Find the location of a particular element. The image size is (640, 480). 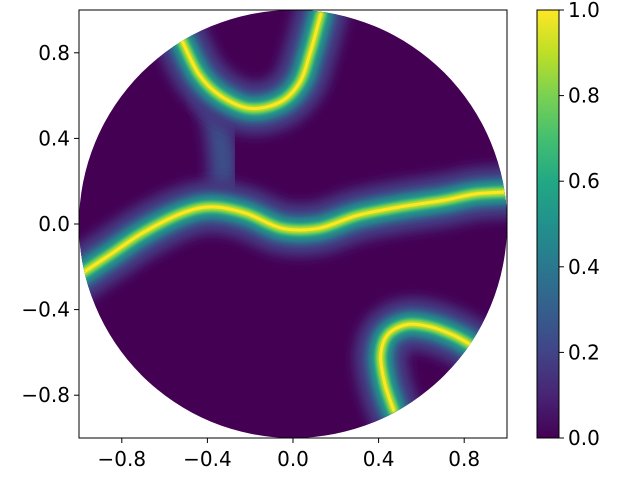

x-tick-label: 0.4 is located at coordinates (379, 459).